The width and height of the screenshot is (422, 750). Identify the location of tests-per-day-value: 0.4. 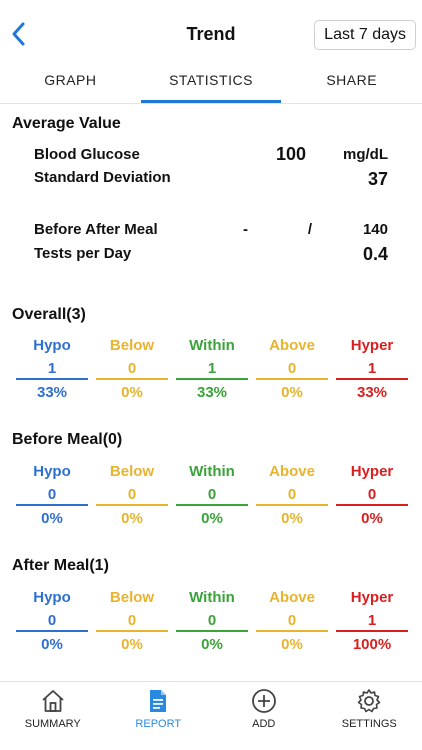
(375, 254).